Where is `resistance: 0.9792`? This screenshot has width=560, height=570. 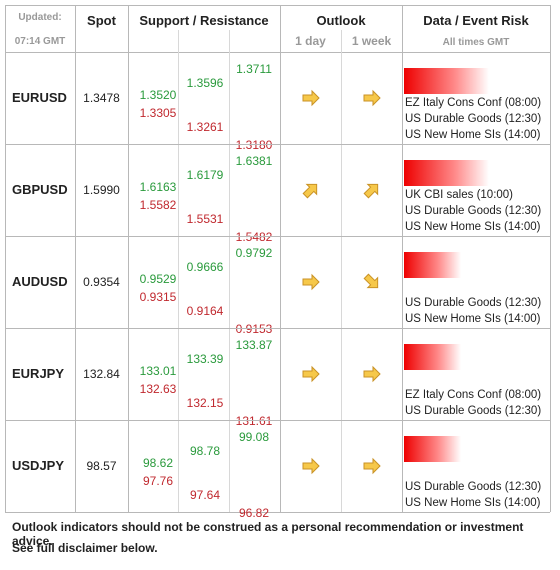 resistance: 0.9792 is located at coordinates (254, 253).